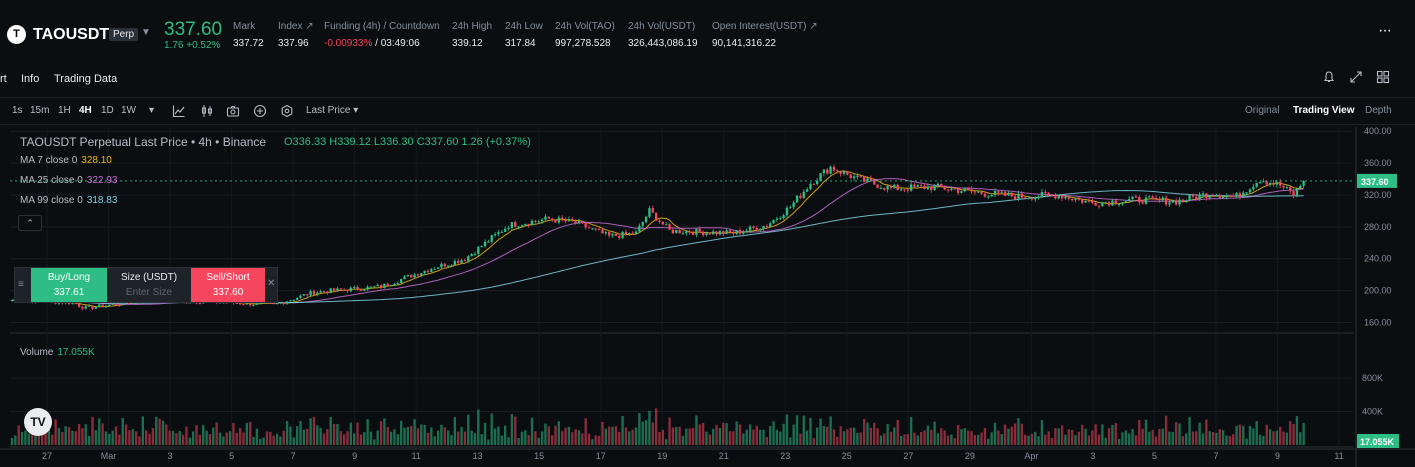 Image resolution: width=1415 pixels, height=467 pixels. Describe the element at coordinates (179, 111) in the screenshot. I see `indicator-chart-icon` at that location.